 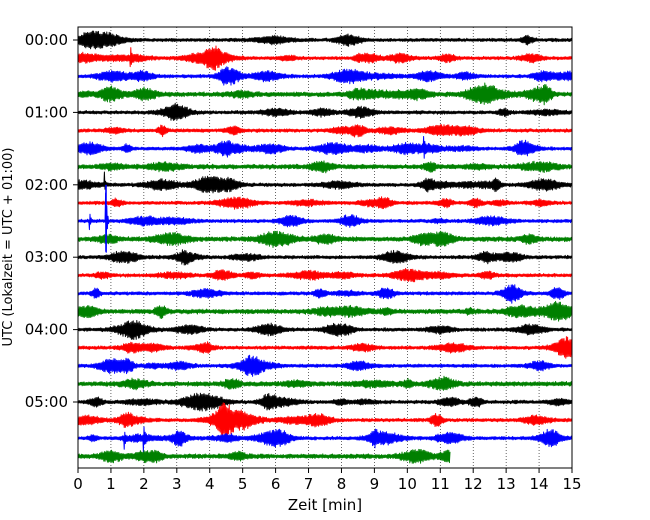 I want to click on y-tick-label: 03:00, so click(x=46, y=257).